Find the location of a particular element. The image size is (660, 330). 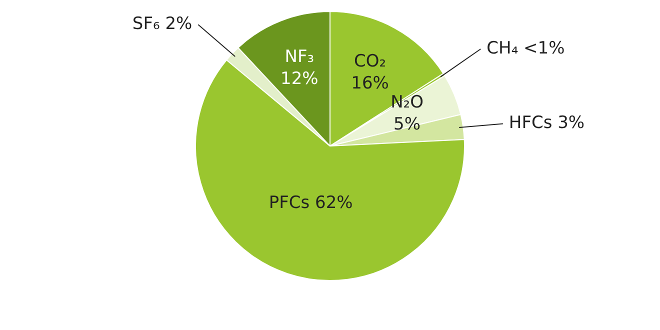

slice-label: SF₆ 2% is located at coordinates (162, 24).